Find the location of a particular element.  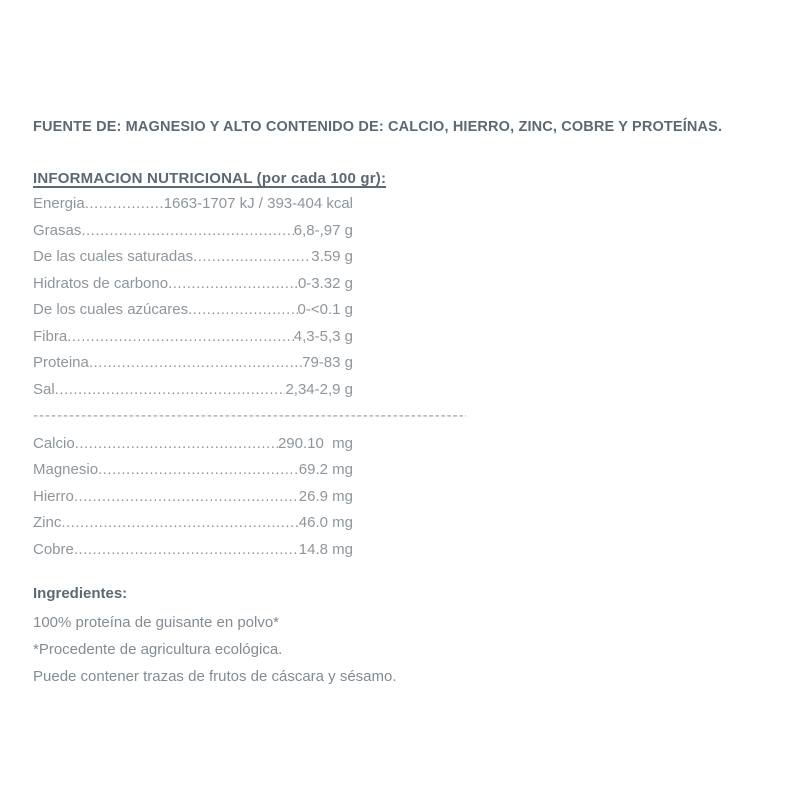

row-label: Zinc is located at coordinates (47, 522).